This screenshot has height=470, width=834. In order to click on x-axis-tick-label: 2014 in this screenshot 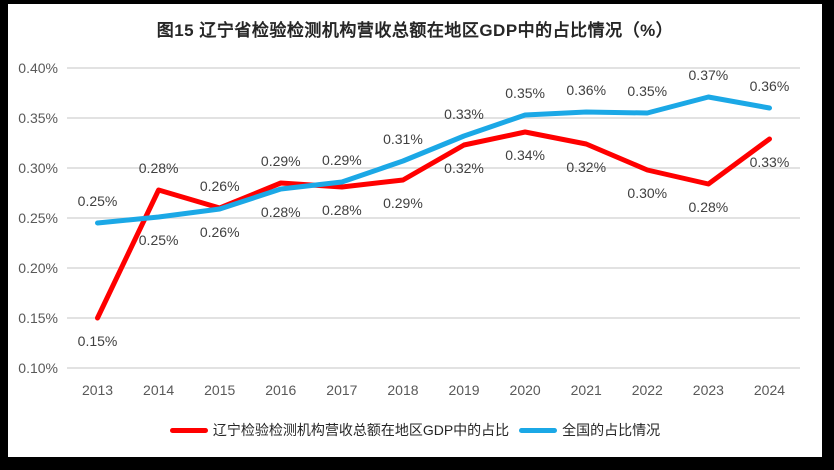, I will do `click(159, 390)`.